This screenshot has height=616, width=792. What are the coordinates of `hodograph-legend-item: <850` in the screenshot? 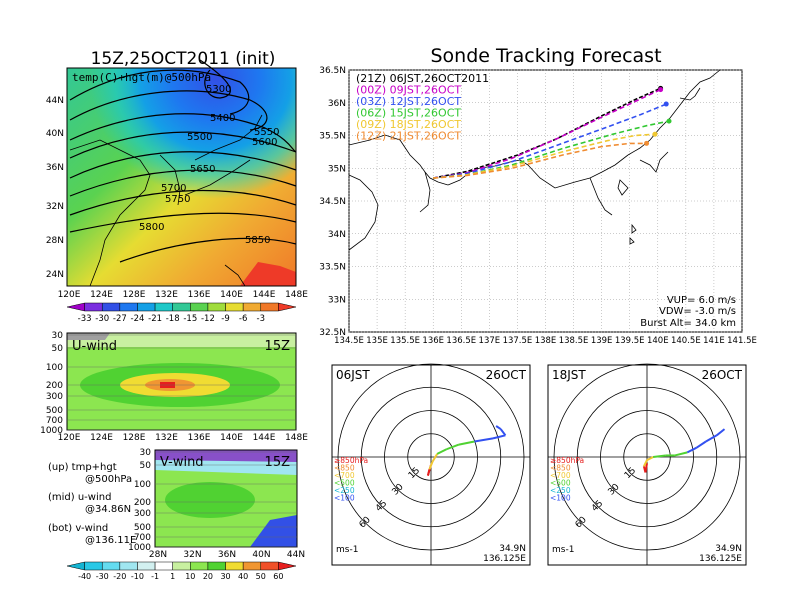 It's located at (560, 468).